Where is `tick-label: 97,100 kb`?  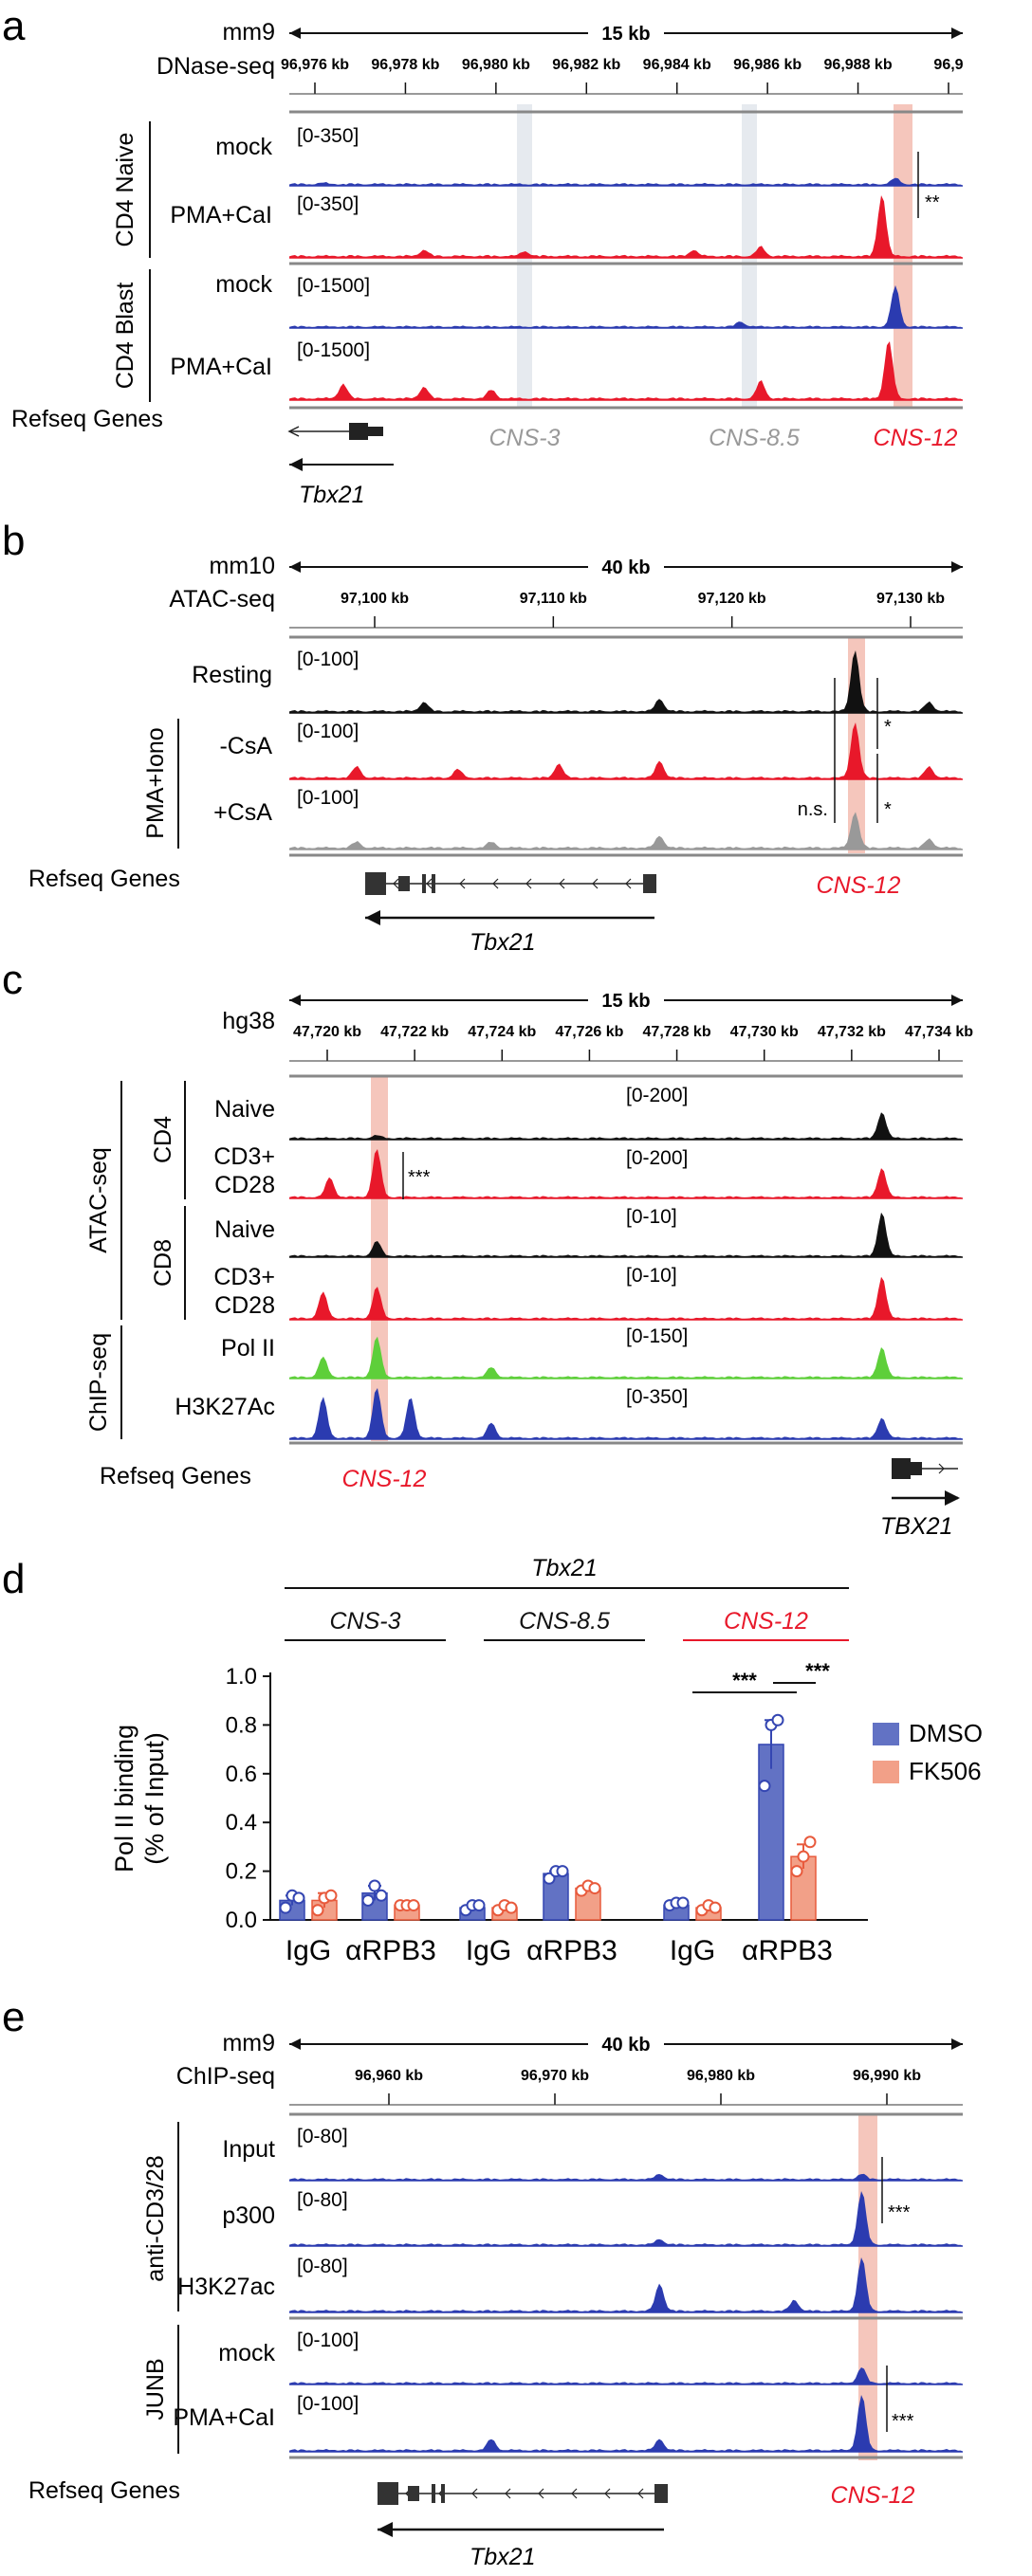
tick-label: 97,100 kb is located at coordinates (375, 599).